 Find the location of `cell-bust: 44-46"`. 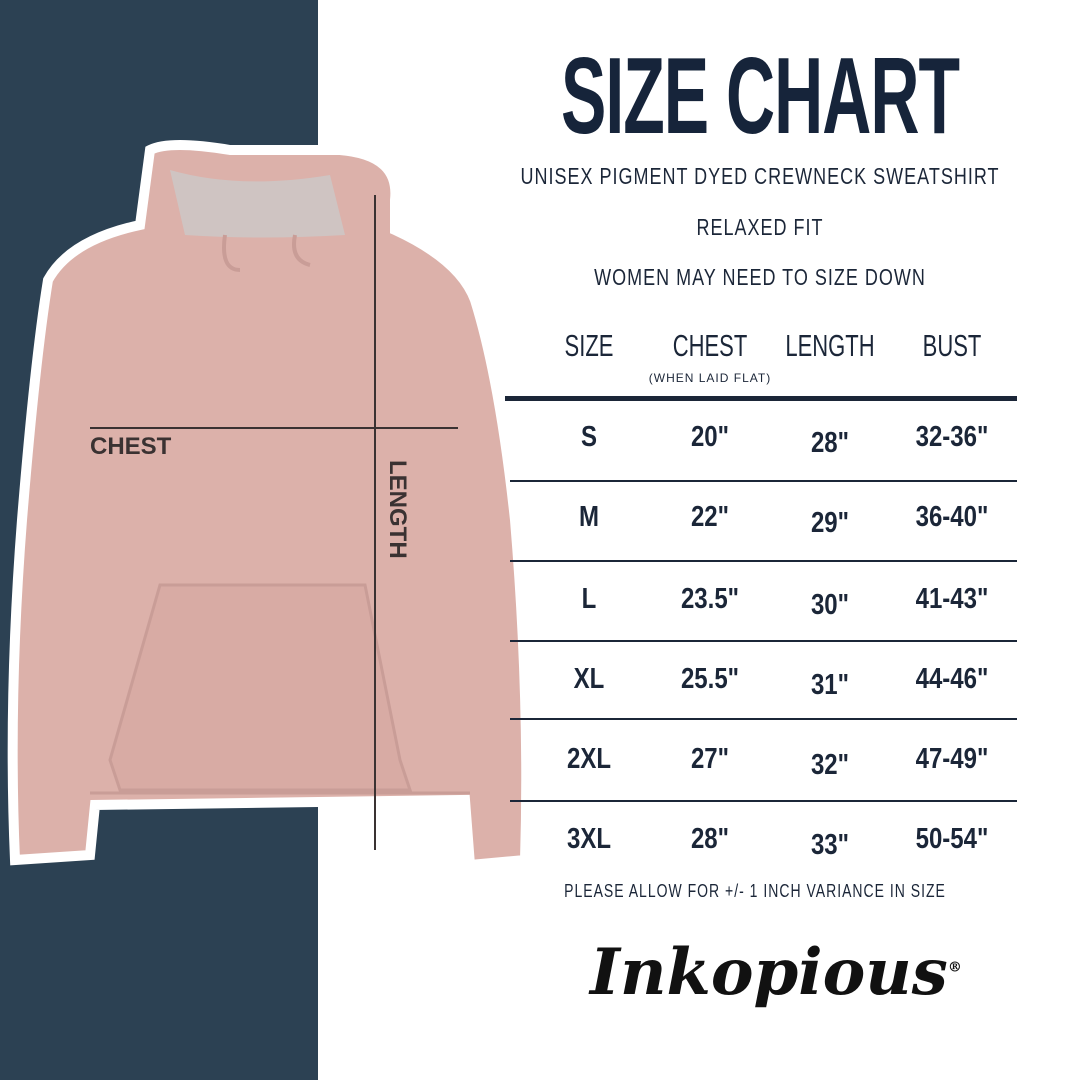

cell-bust: 44-46" is located at coordinates (952, 679).